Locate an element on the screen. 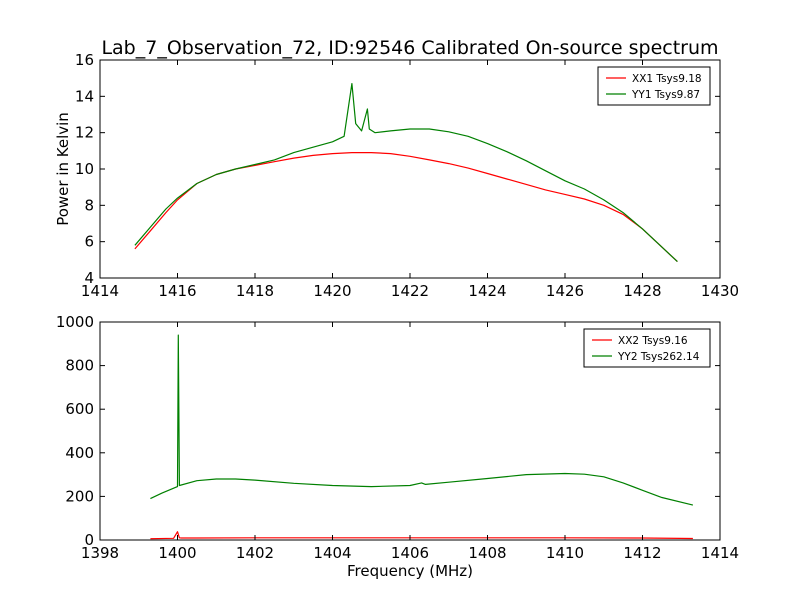 The image size is (800, 600). x-tick-label: 1400 is located at coordinates (177, 553).